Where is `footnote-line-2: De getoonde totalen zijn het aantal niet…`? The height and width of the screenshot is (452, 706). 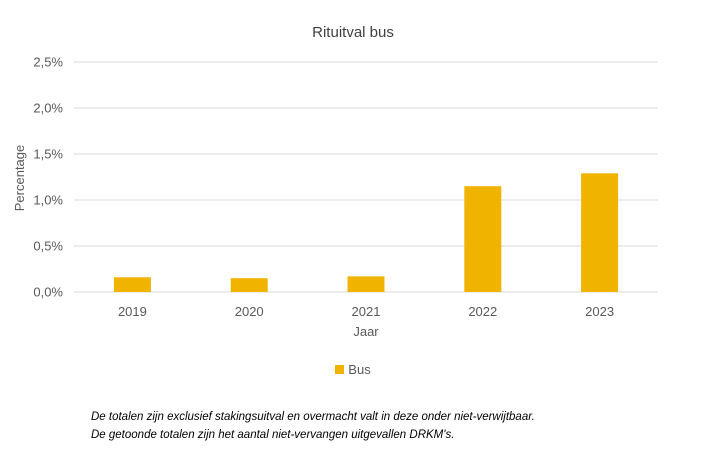 footnote-line-2: De getoonde totalen zijn het aantal niet… is located at coordinates (273, 435).